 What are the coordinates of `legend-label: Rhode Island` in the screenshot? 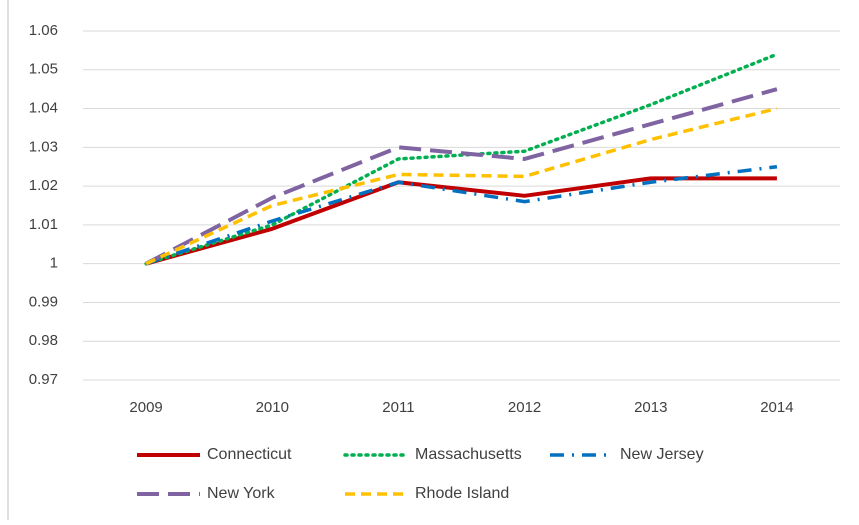 It's located at (462, 493).